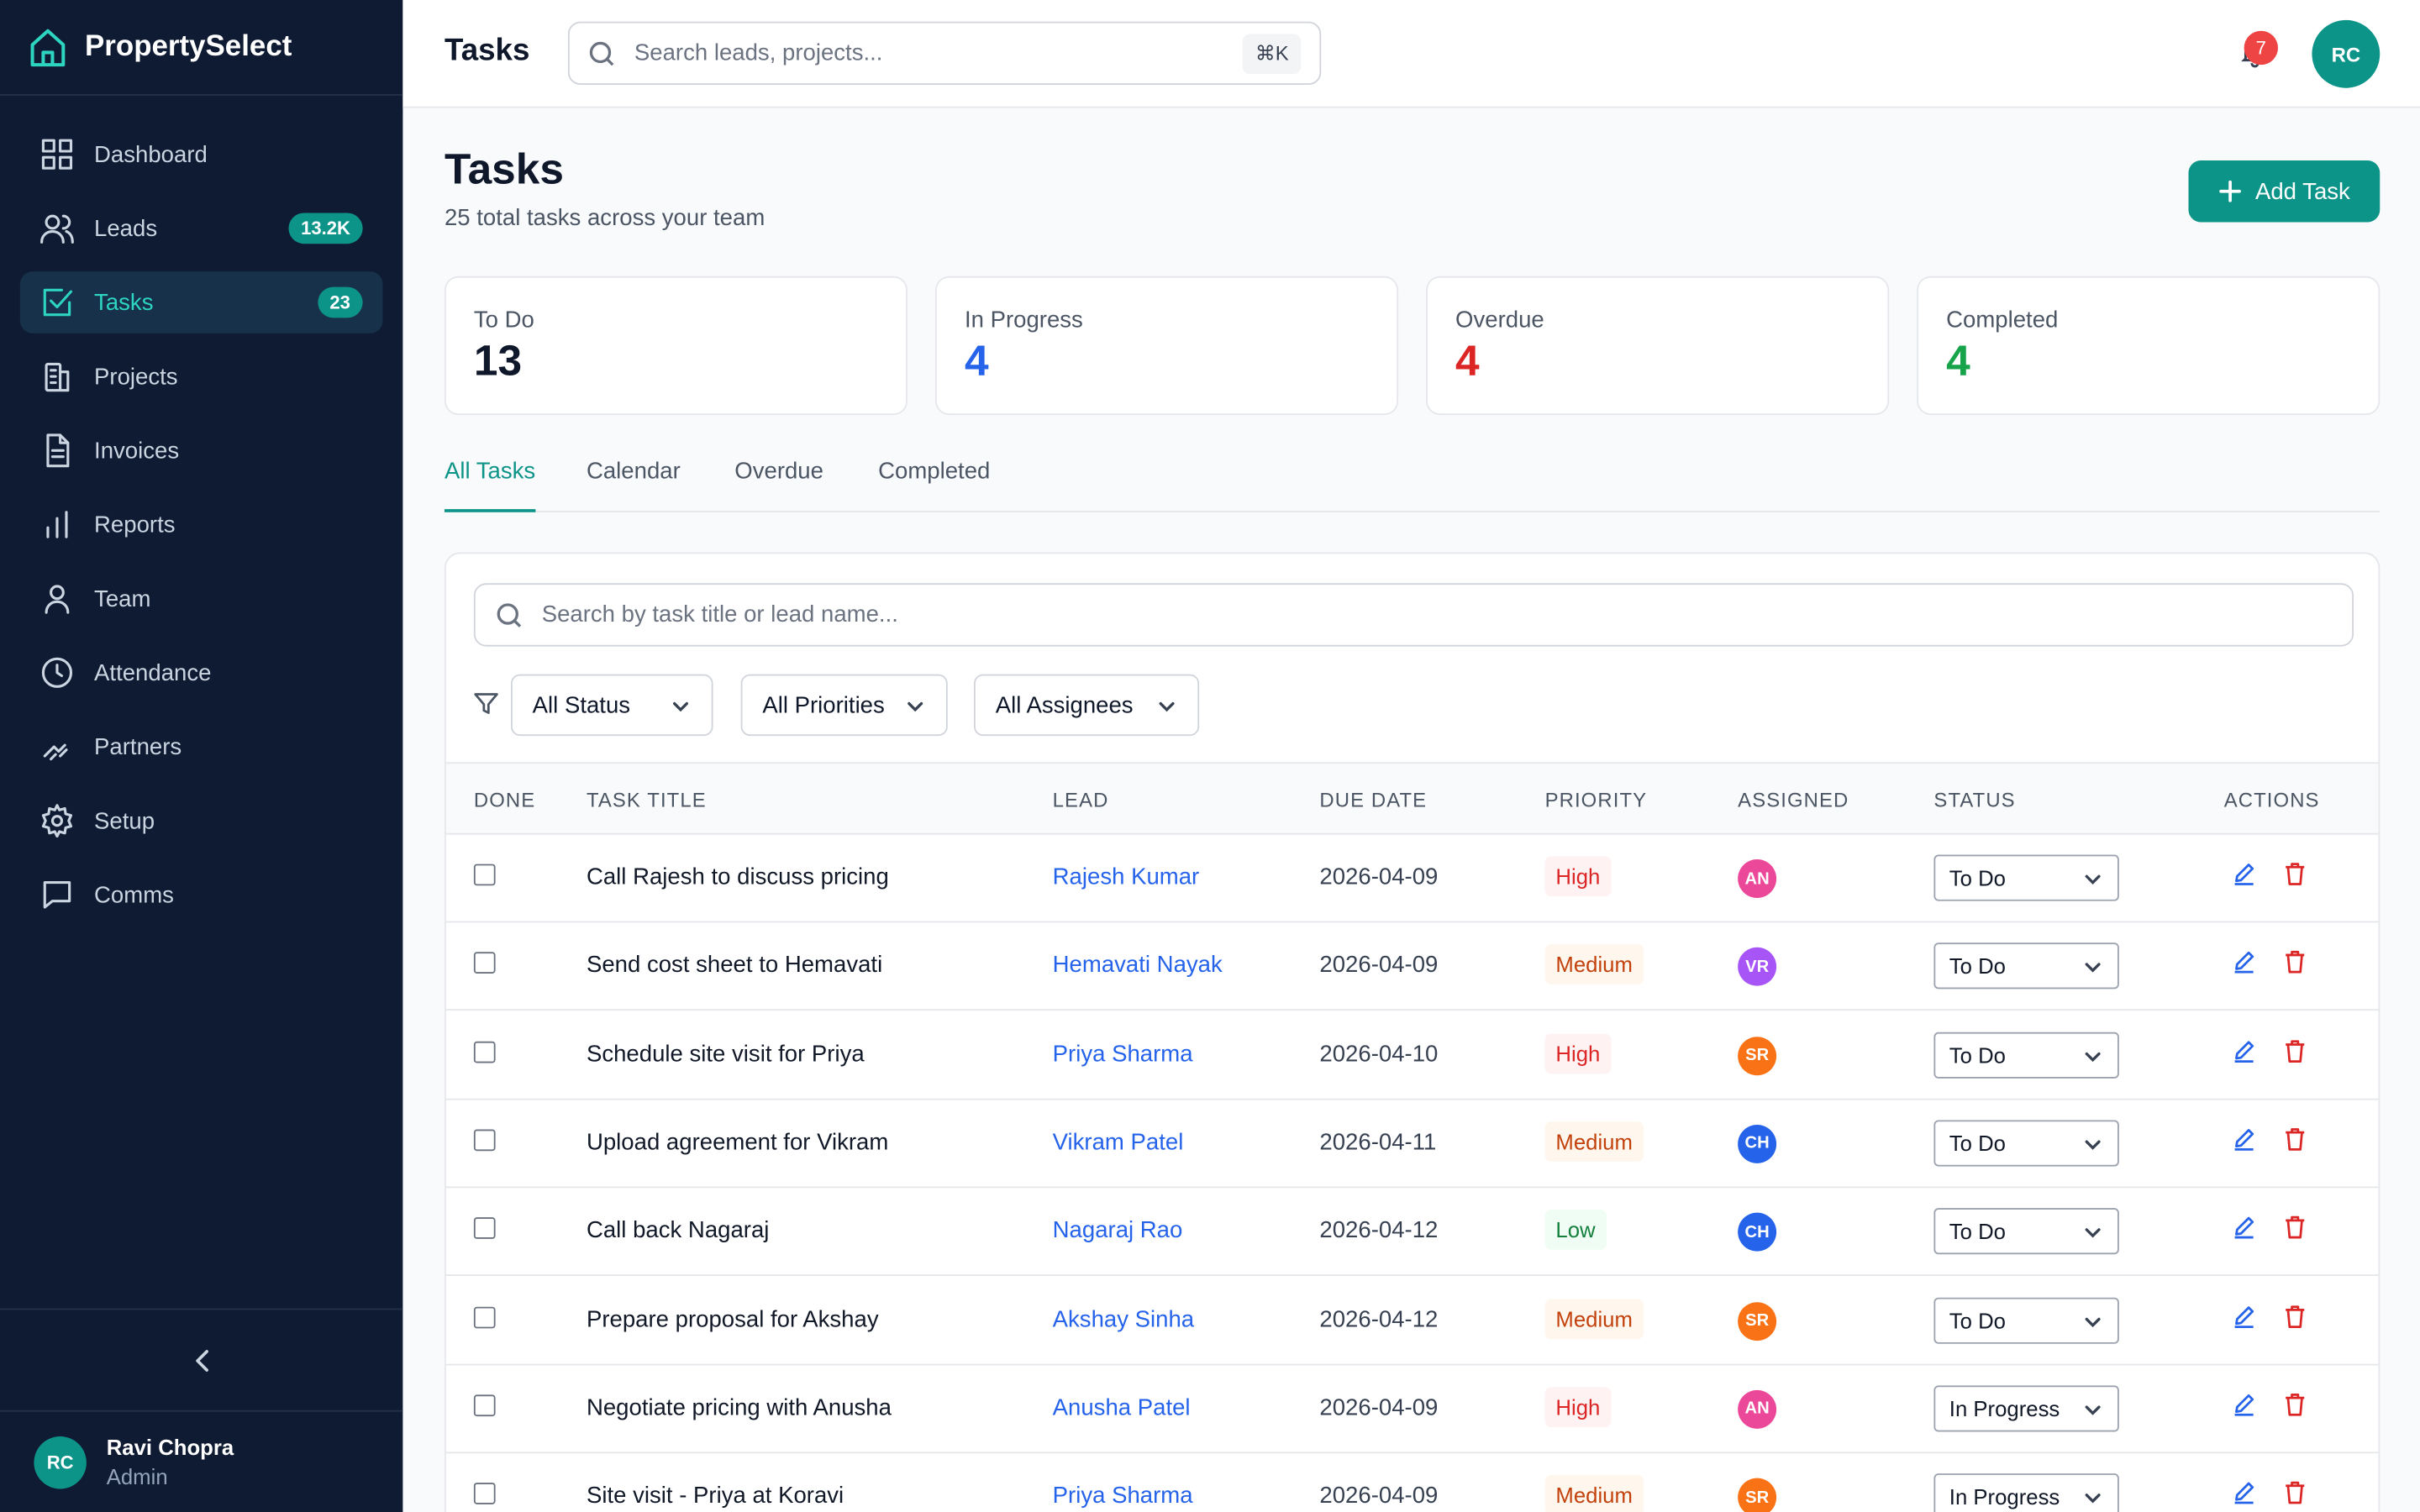 The width and height of the screenshot is (2420, 1512). I want to click on sidebar-item-team: Team, so click(202, 598).